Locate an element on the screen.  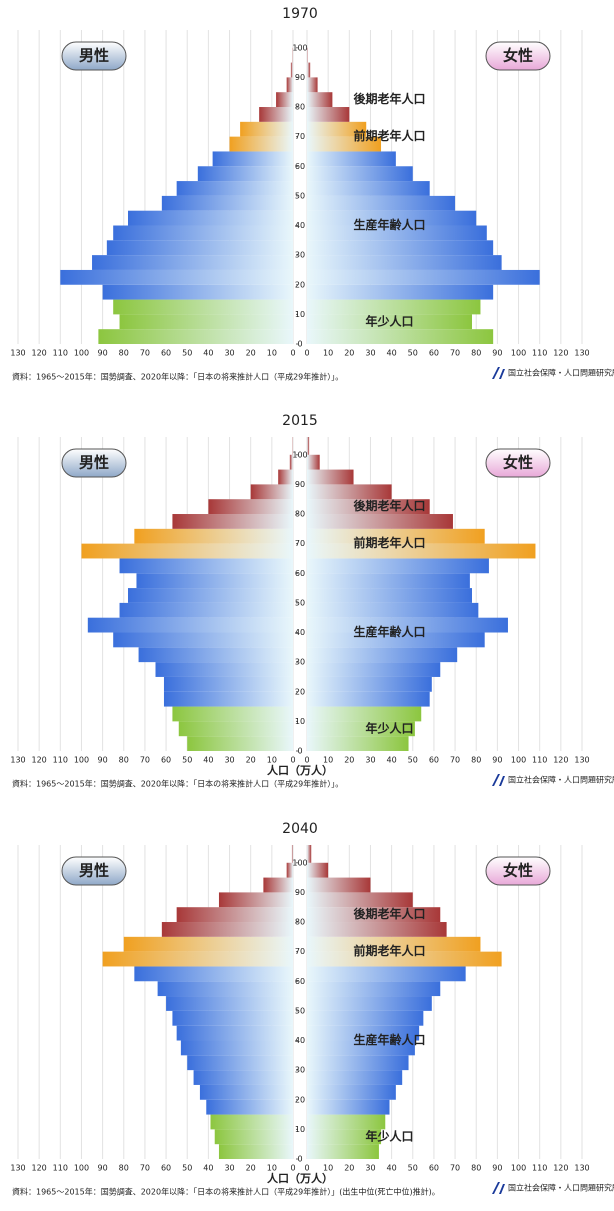
chart-title: 1970 is located at coordinates (300, 14).